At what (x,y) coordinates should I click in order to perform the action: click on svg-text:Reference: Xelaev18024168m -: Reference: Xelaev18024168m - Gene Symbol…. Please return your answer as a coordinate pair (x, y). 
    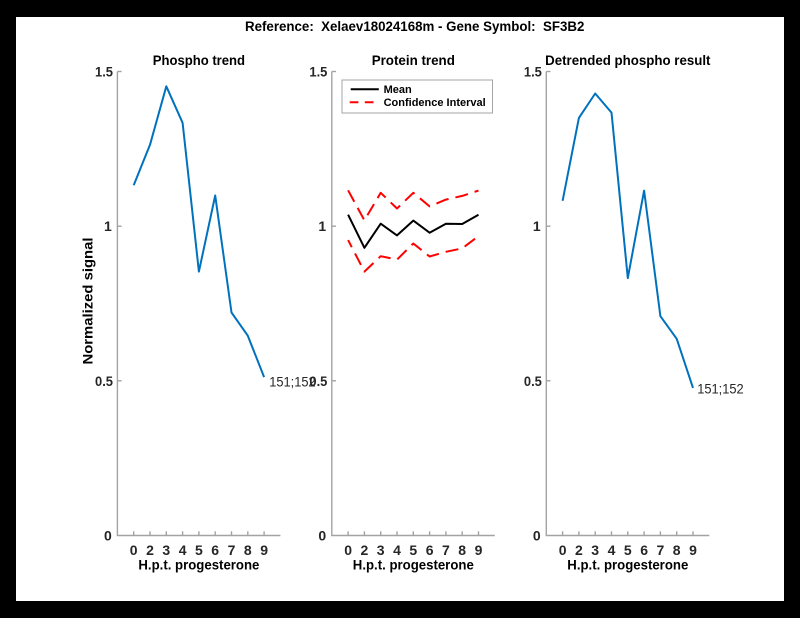
    Looking at the image, I should click on (414, 27).